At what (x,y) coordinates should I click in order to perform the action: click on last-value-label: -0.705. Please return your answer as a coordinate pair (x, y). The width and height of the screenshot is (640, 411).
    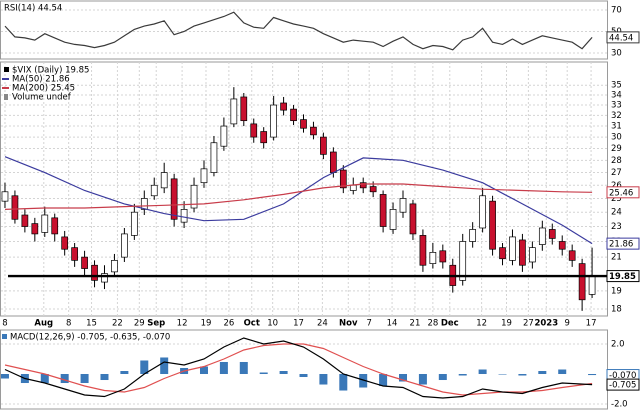
    Looking at the image, I should click on (622, 386).